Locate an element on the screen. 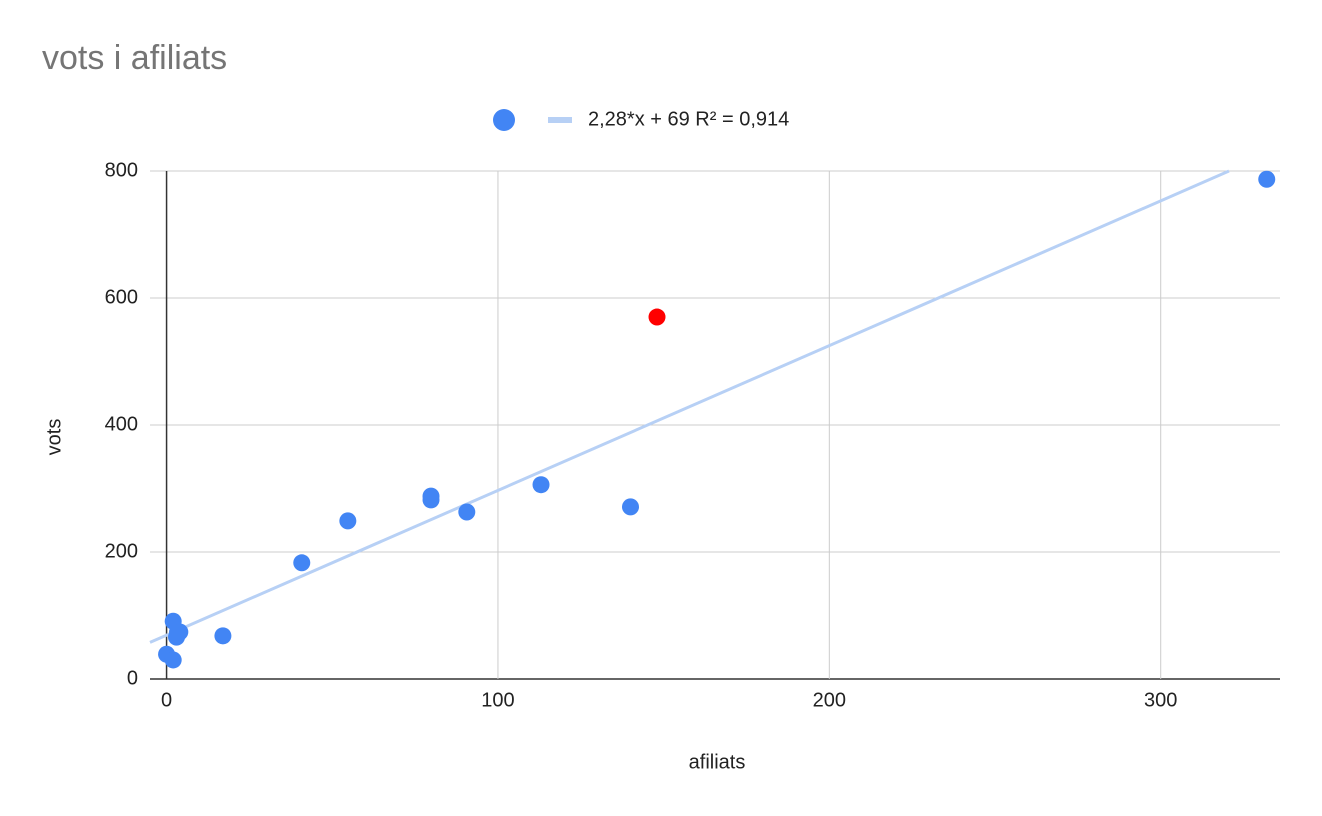  y-tick-label: 600 is located at coordinates (121, 297).